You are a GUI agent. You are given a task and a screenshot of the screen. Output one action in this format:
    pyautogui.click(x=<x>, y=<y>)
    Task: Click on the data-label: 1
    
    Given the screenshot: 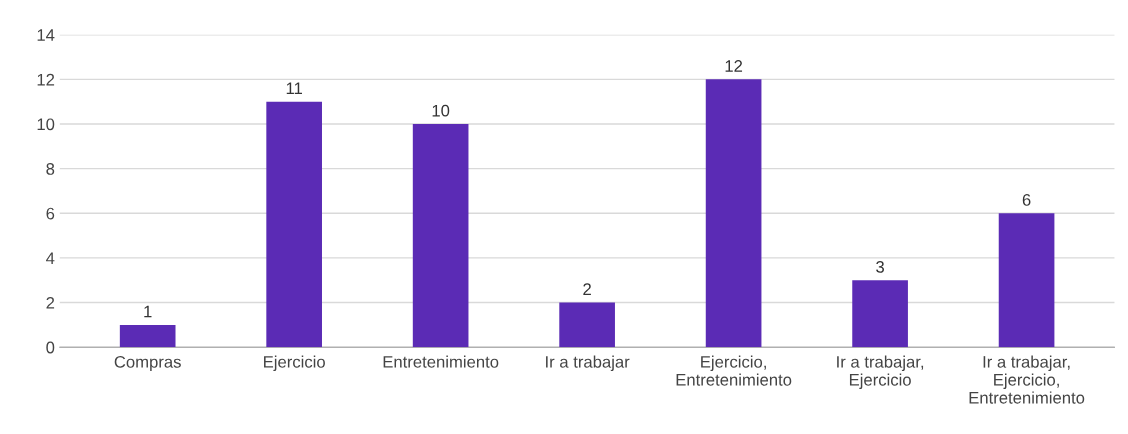 What is the action you would take?
    pyautogui.click(x=148, y=311)
    